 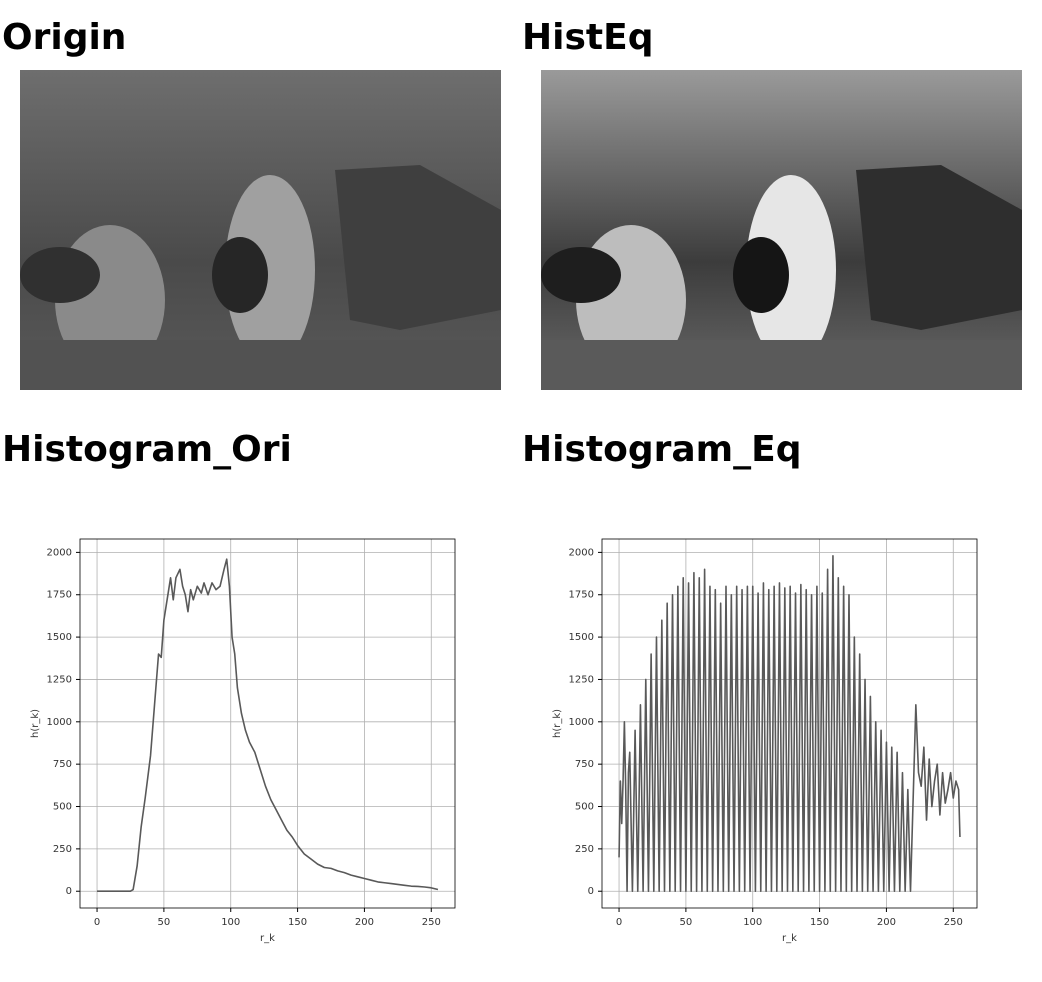 I want to click on chart-title: Histogram_Ori, so click(x=147, y=449).